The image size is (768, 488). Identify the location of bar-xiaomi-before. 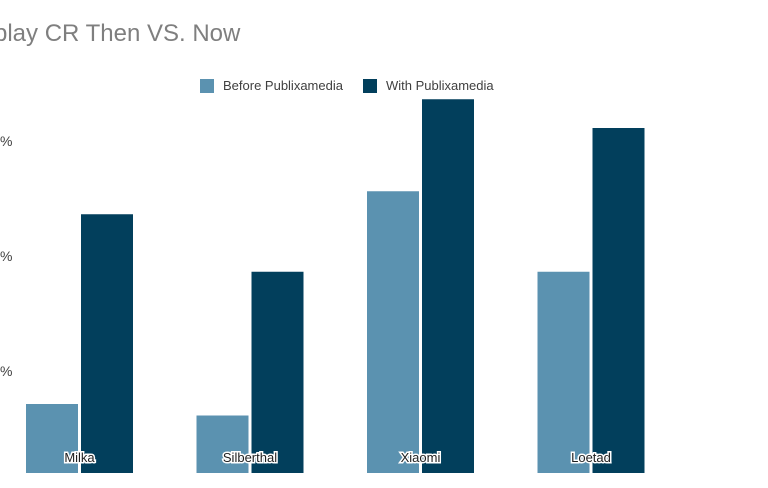
(393, 332).